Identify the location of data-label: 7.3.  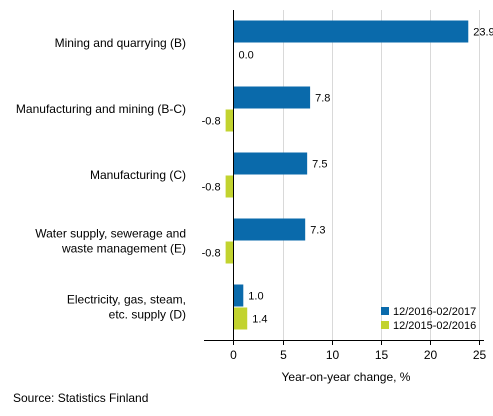
(317, 231).